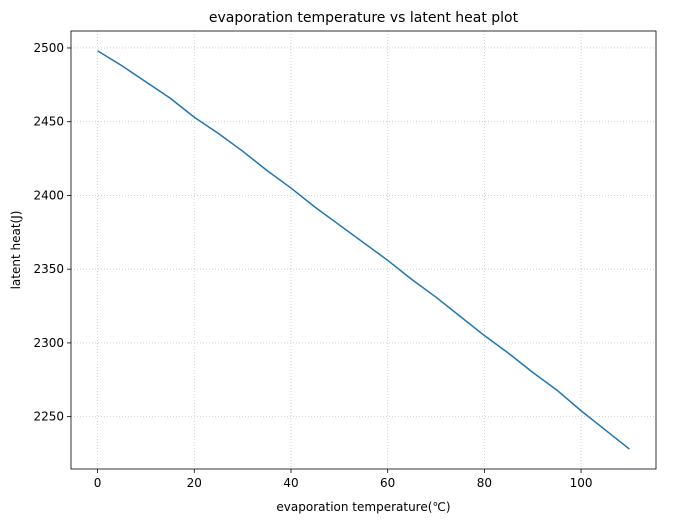 The height and width of the screenshot is (523, 676). Describe the element at coordinates (16, 250) in the screenshot. I see `y-axis-label: latent heat(J)` at that location.